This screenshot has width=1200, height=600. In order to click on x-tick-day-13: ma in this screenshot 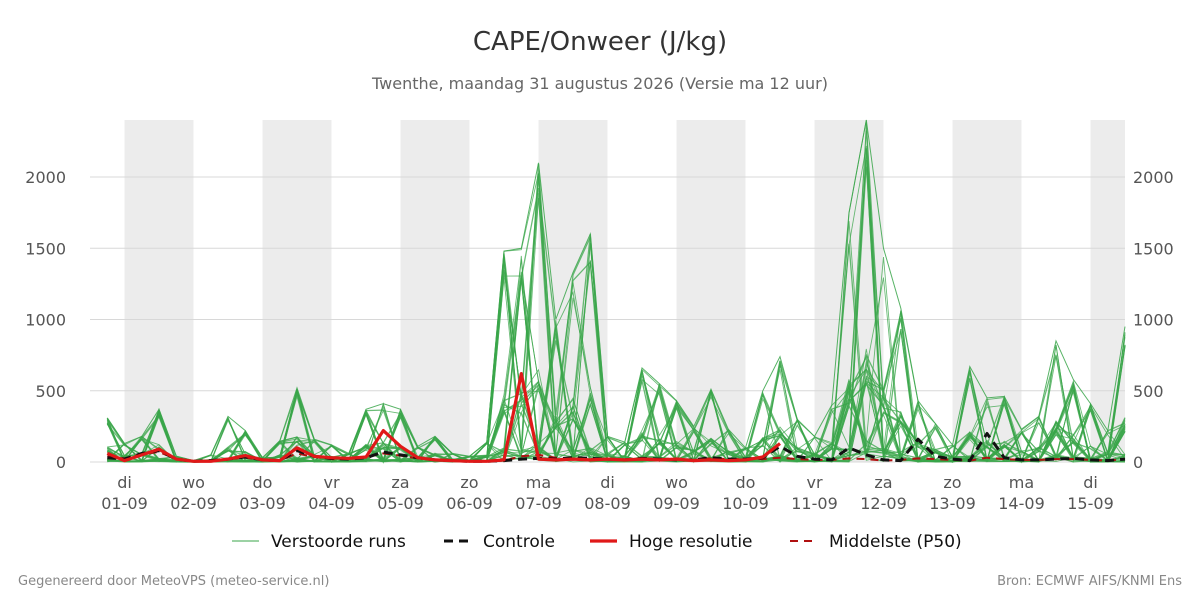, I will do `click(1021, 482)`.